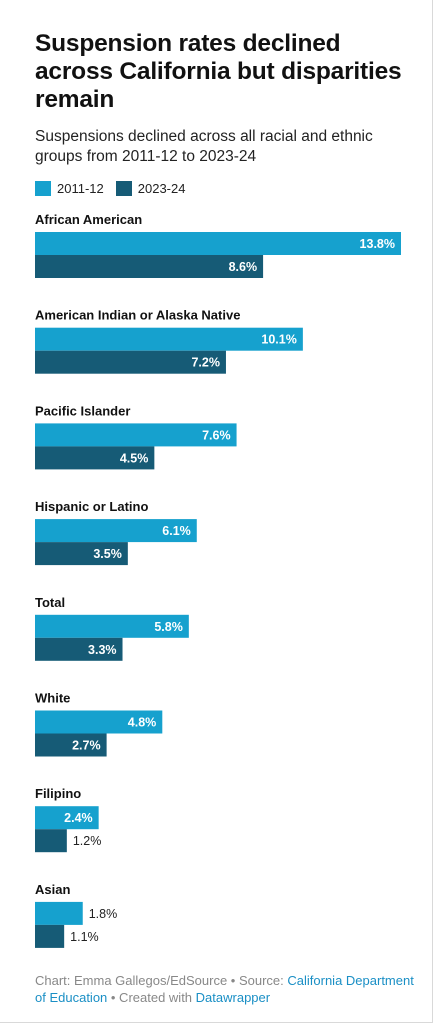 Image resolution: width=434 pixels, height=1024 pixels. I want to click on data-label-hispanic-or-latino-2023-24: 3.5%, so click(107, 554).